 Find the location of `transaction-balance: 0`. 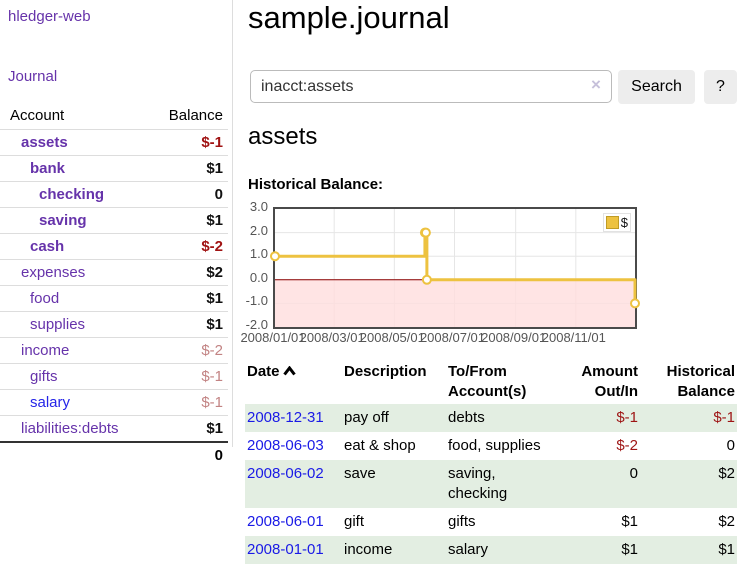

transaction-balance: 0 is located at coordinates (730, 445).